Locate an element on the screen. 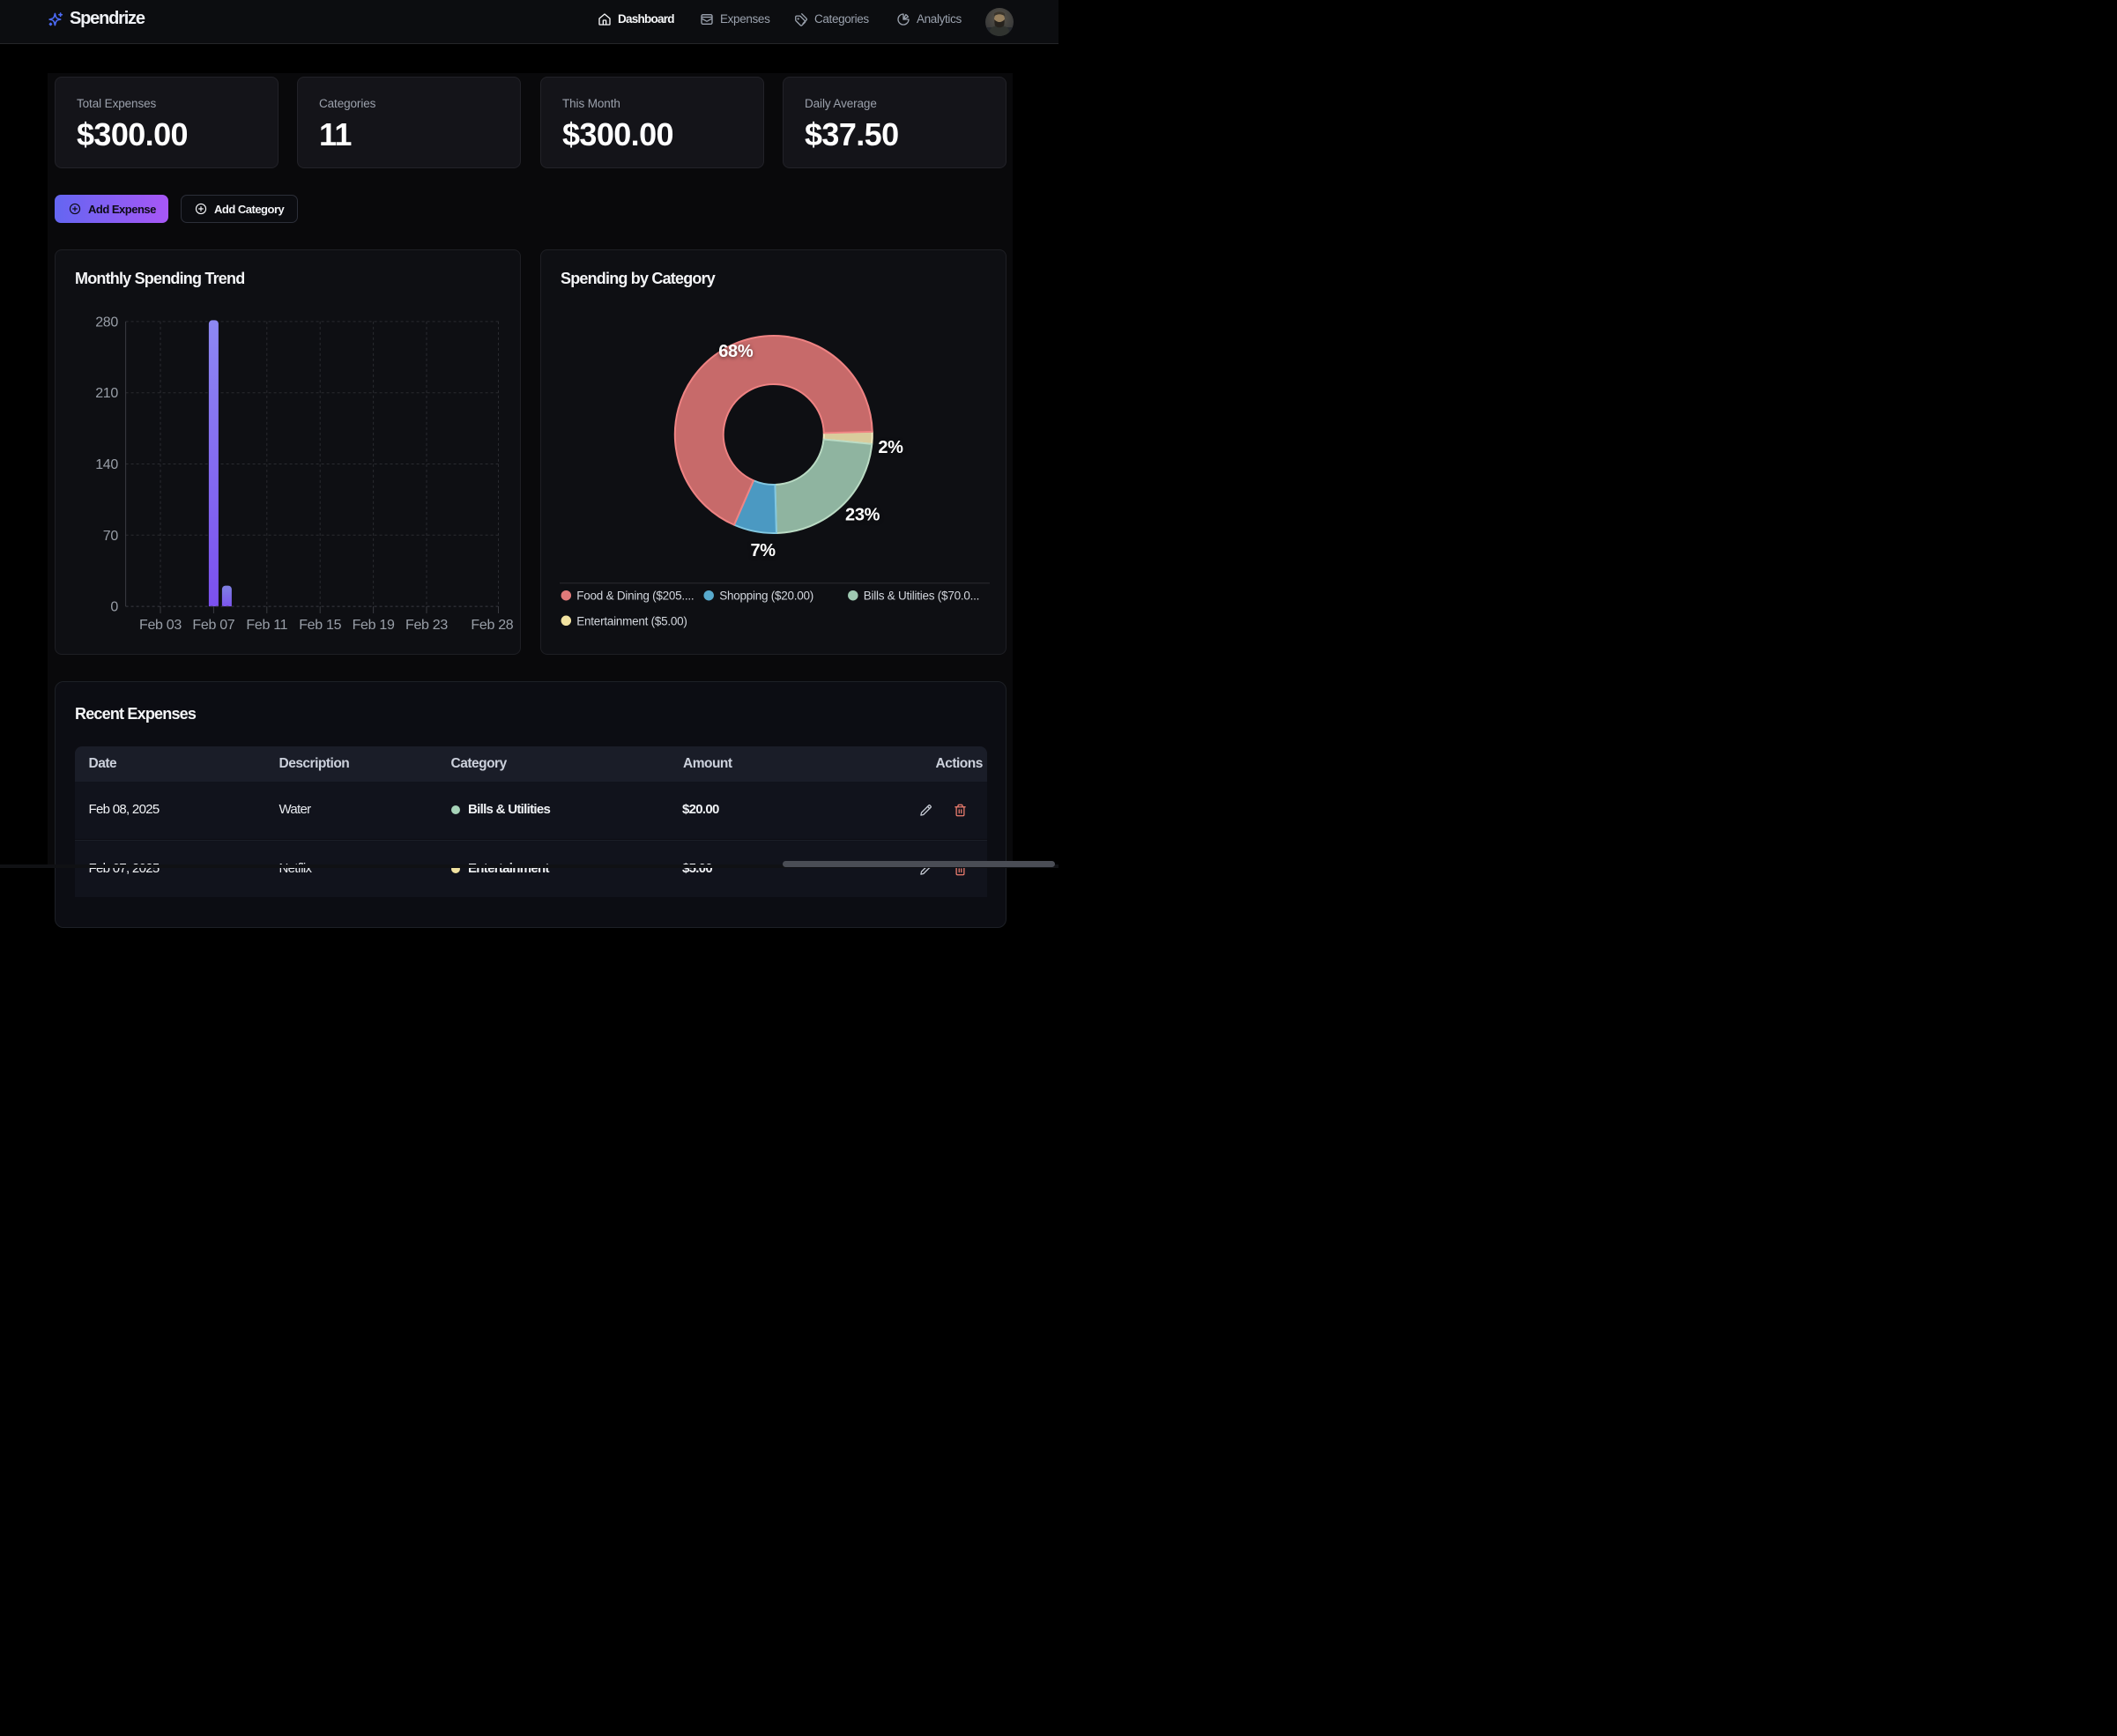 Image resolution: width=2117 pixels, height=1736 pixels. svg-text: Feb 15 is located at coordinates (320, 625).